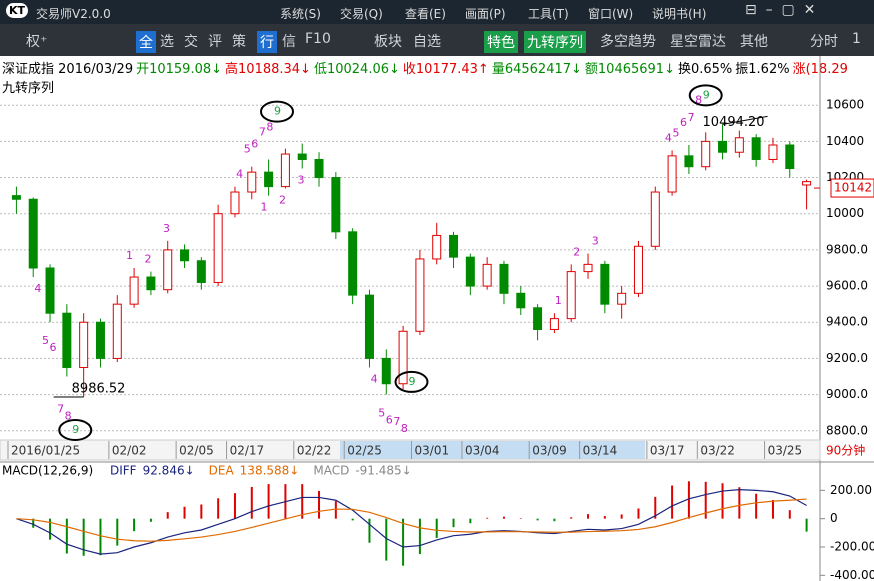 The height and width of the screenshot is (581, 874). I want to click on toolbar-button: 分时, so click(824, 42).